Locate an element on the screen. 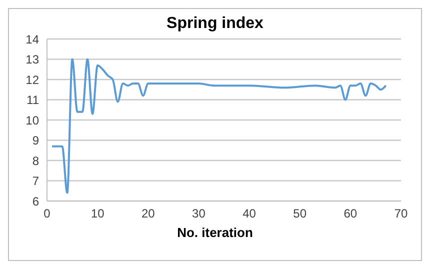  x-tick-label: 0 is located at coordinates (47, 213).